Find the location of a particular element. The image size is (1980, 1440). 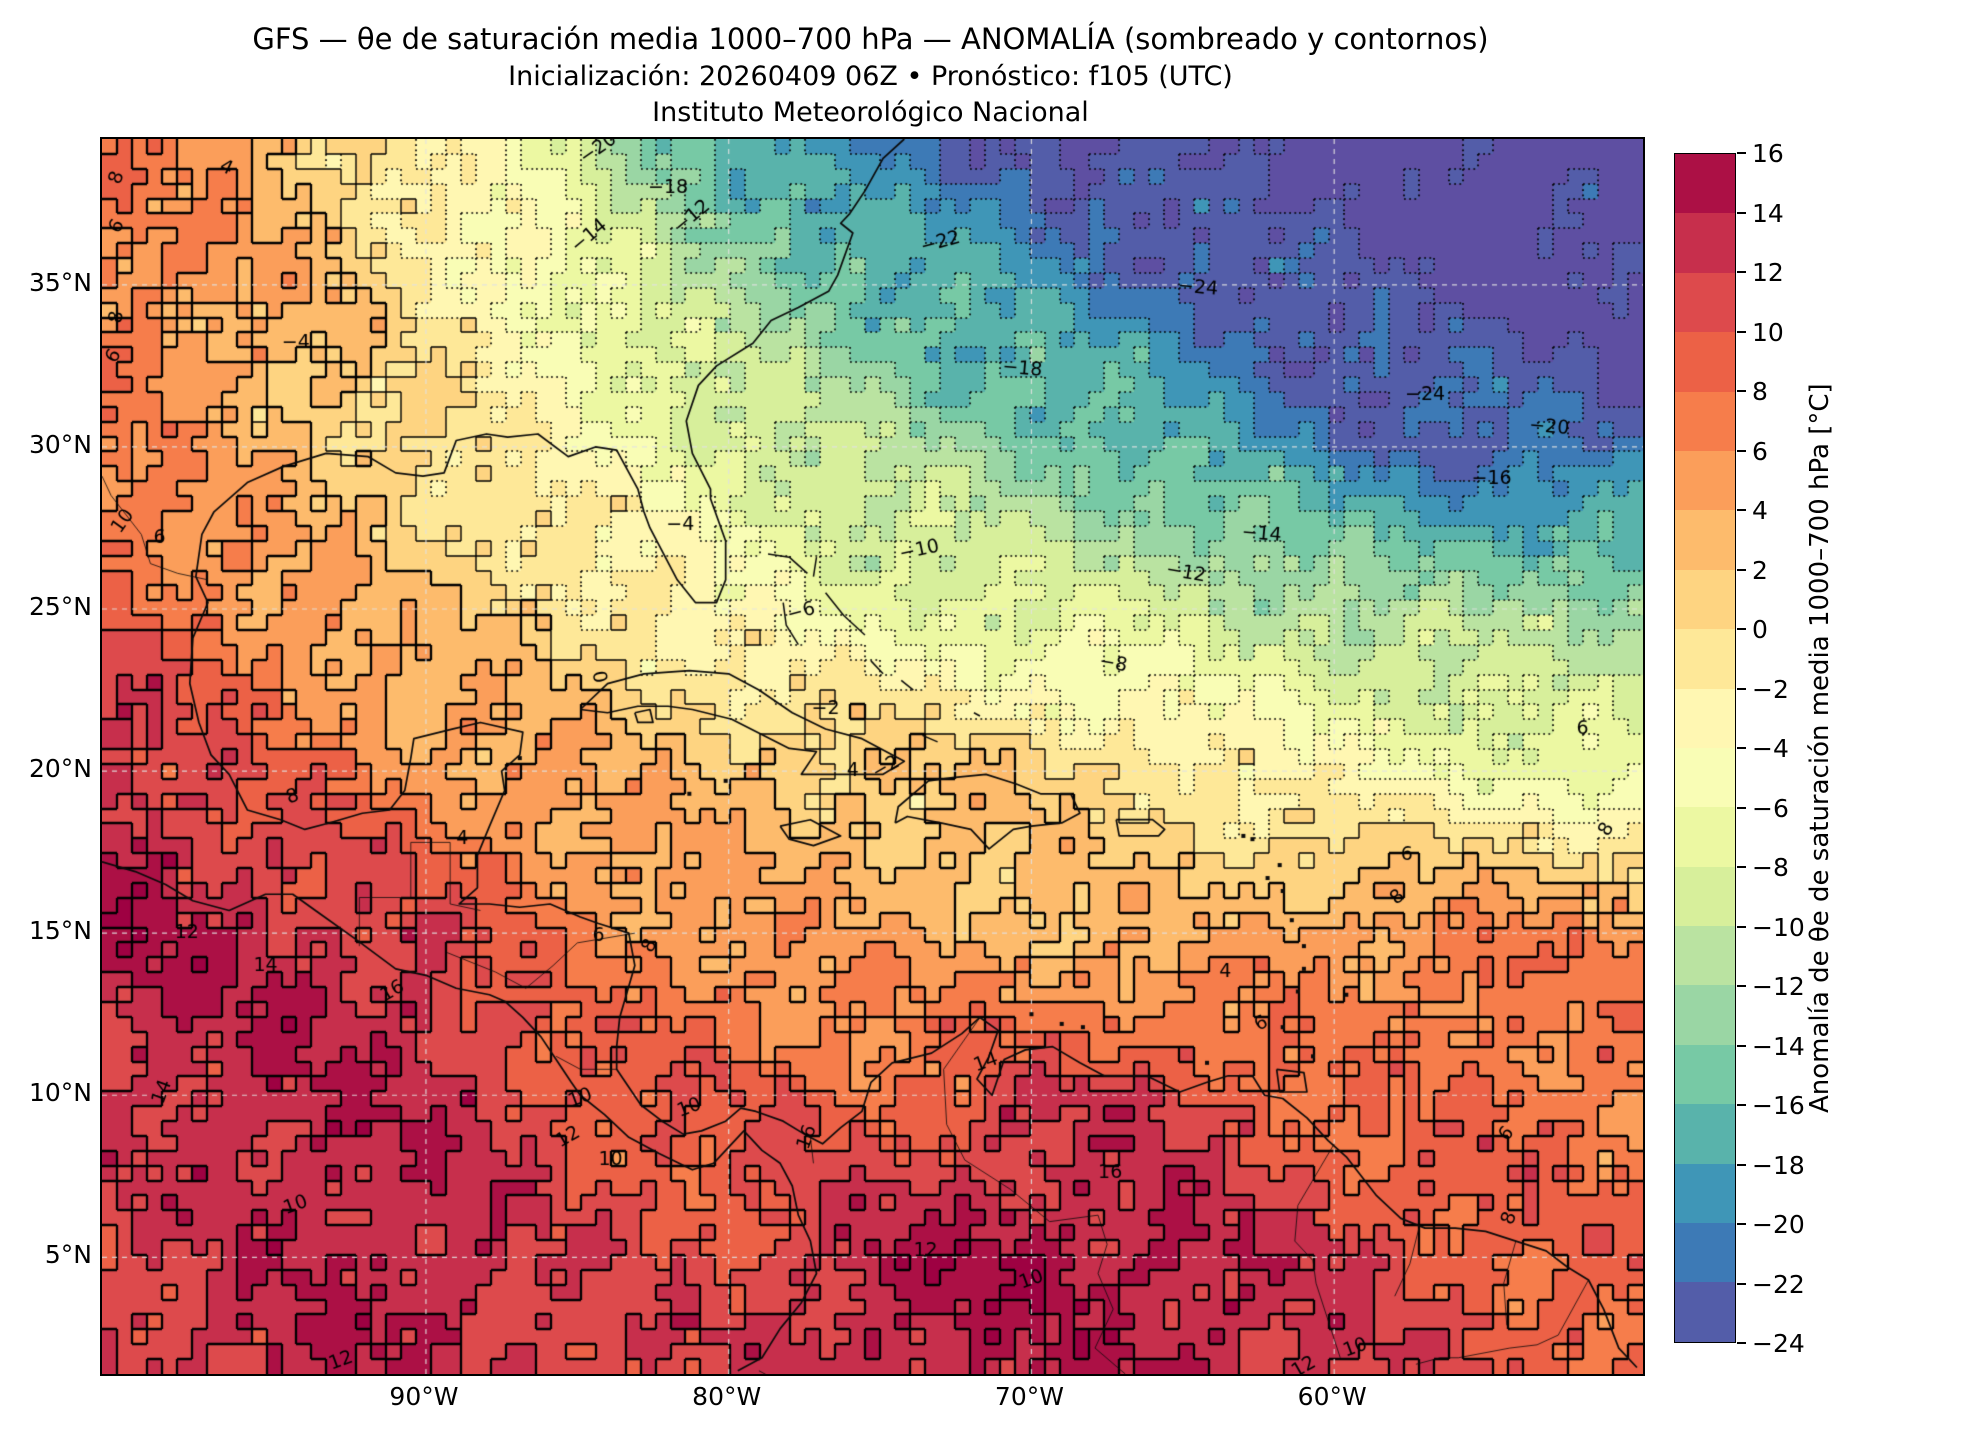

colorbar-tick-label: −18 is located at coordinates (1778, 1165).